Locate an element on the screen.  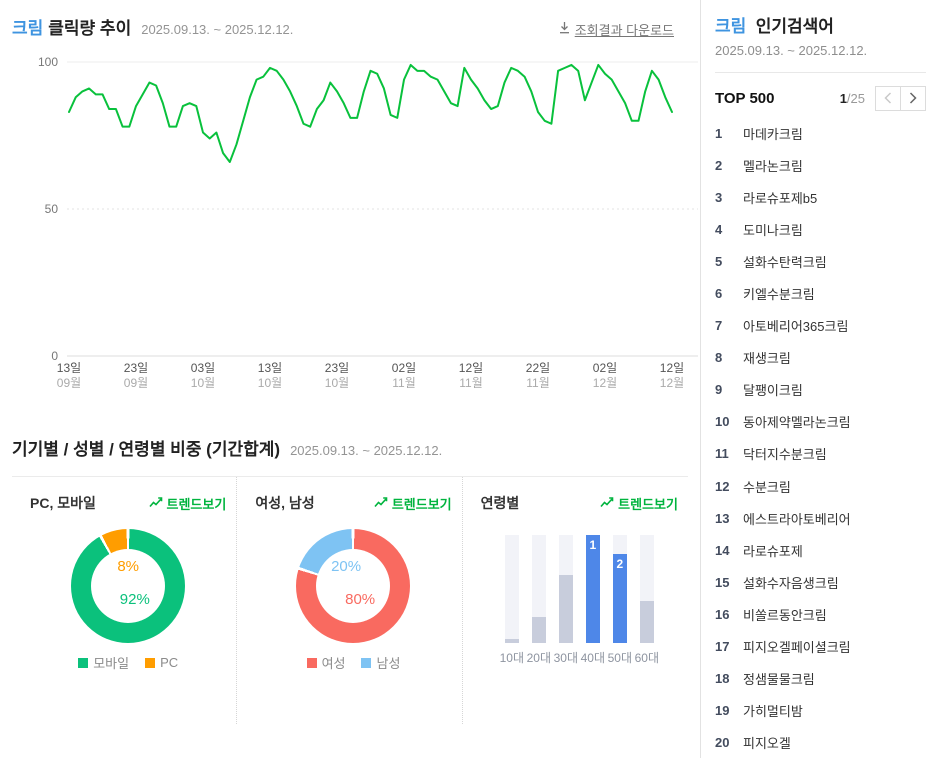
legend-swatch-mobile is located at coordinates (83, 662).